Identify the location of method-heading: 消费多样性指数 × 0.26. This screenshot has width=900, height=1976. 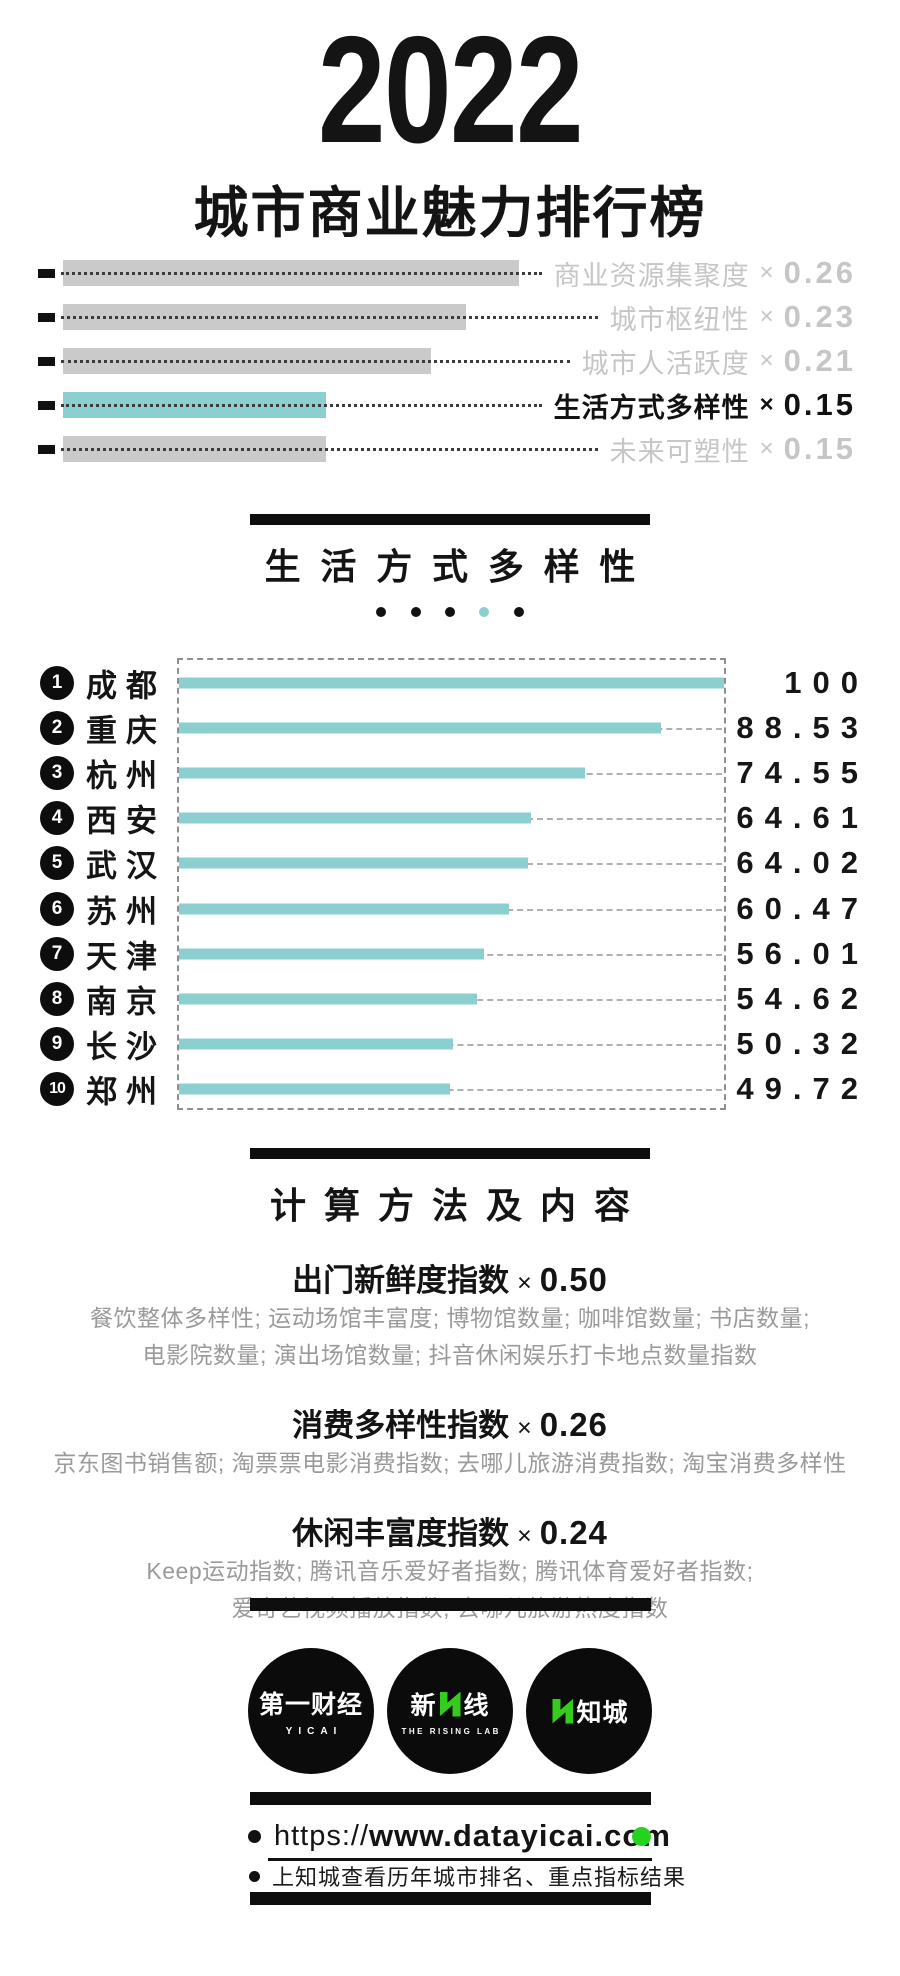
(450, 1422).